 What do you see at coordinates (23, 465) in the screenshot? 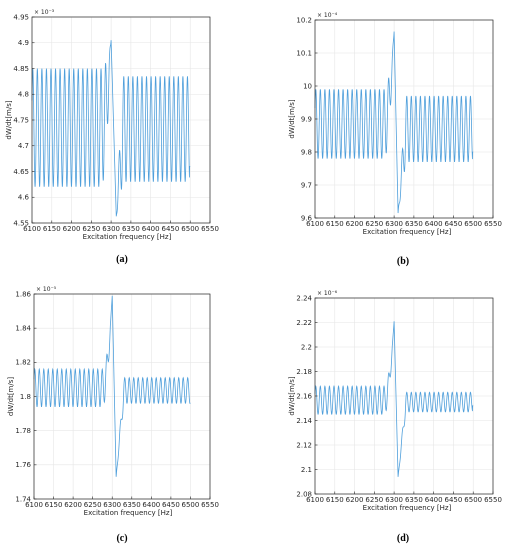
I see `y-tick-label: 1.76` at bounding box center [23, 465].